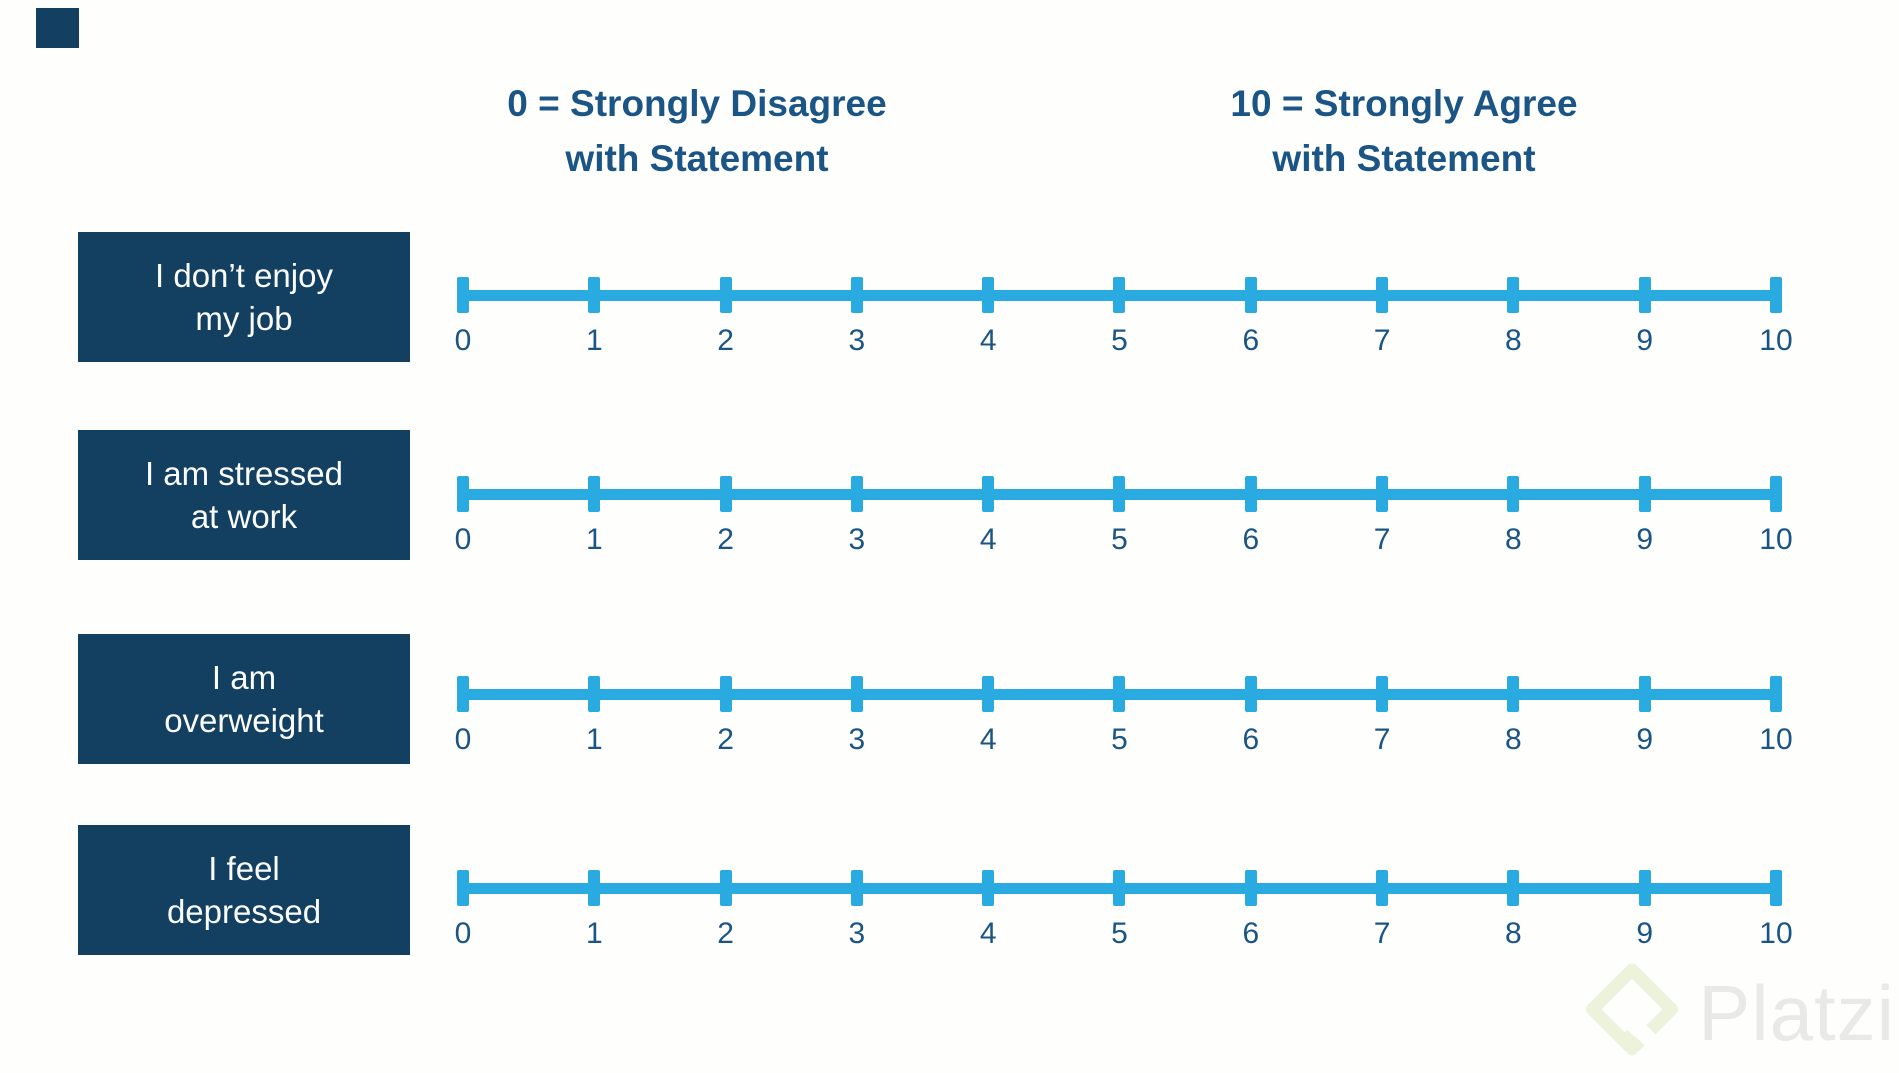 Image resolution: width=1899 pixels, height=1073 pixels. What do you see at coordinates (1513, 933) in the screenshot?
I see `tick-label: 8` at bounding box center [1513, 933].